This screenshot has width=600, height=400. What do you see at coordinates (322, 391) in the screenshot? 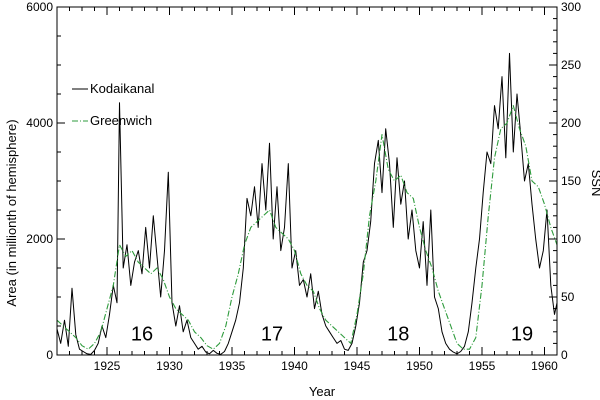
I see `x-axis-title: Year` at bounding box center [322, 391].